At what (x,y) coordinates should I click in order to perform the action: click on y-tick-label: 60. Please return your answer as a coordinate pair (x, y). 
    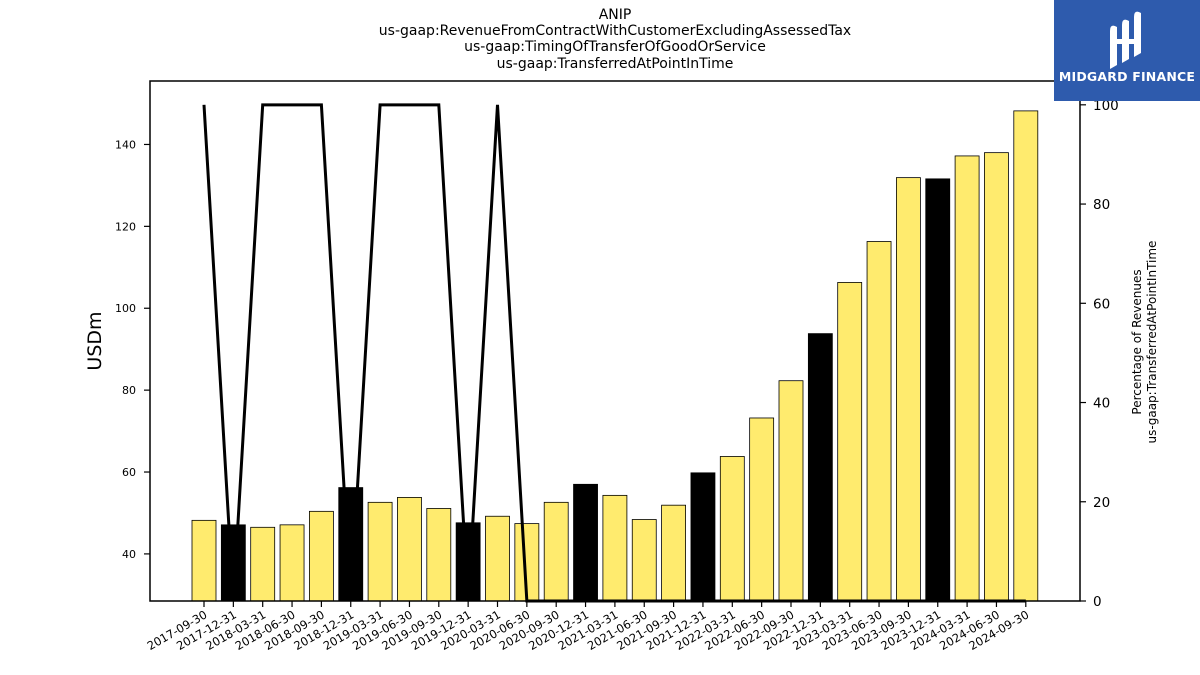
    Looking at the image, I should click on (129, 472).